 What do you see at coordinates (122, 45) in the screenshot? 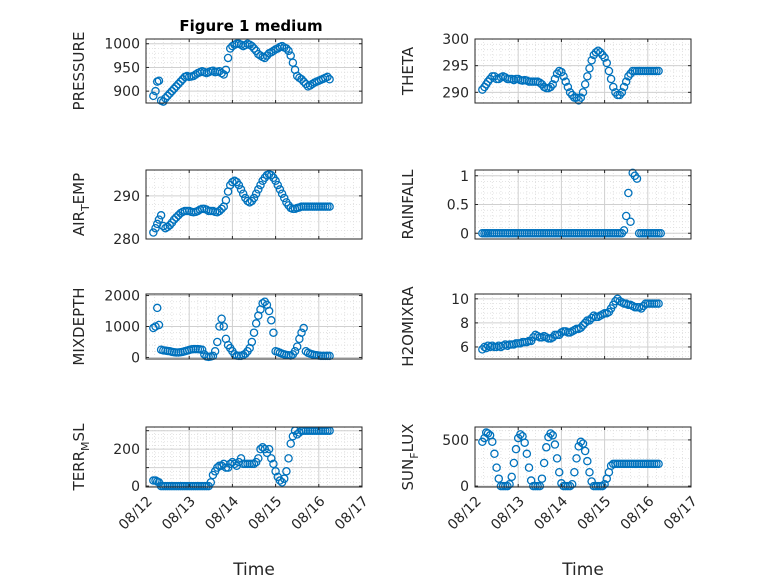
I see `y-tick-label: 1000` at bounding box center [122, 45].